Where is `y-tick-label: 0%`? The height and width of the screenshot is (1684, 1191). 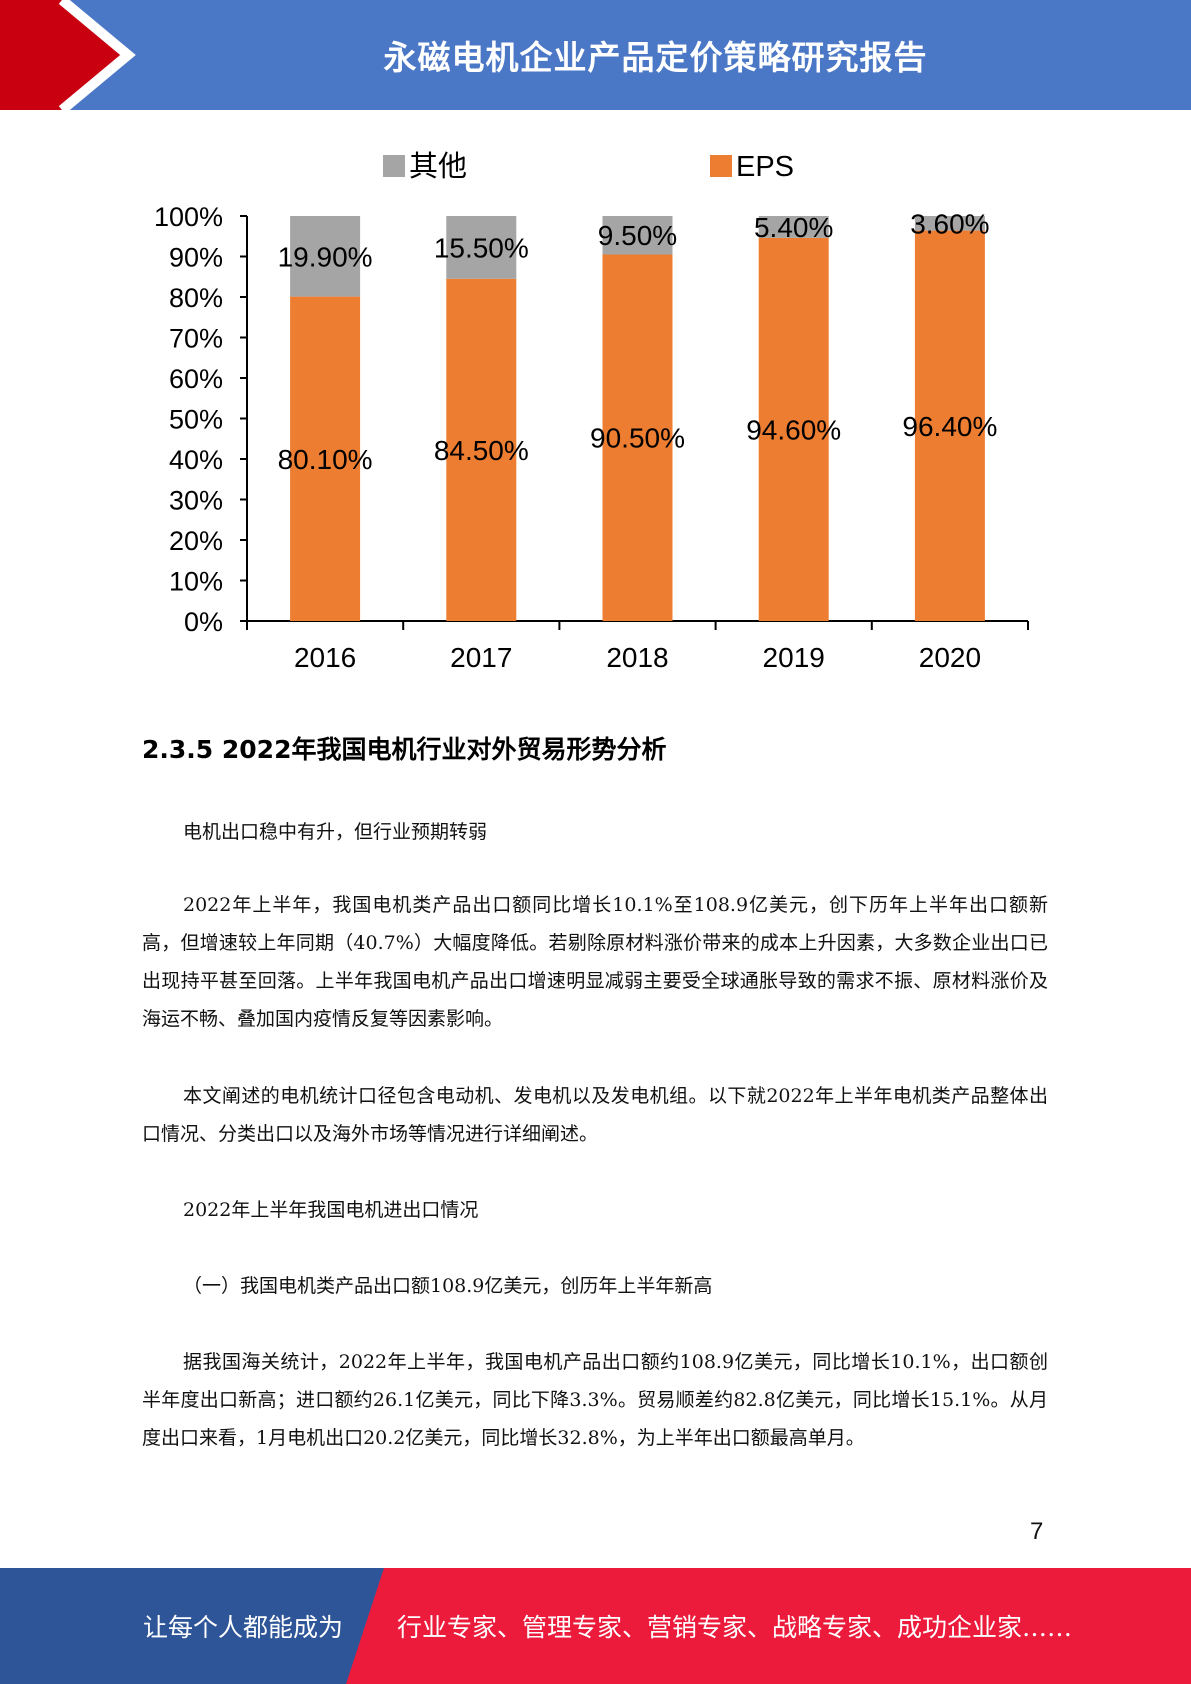 y-tick-label: 0% is located at coordinates (203, 622).